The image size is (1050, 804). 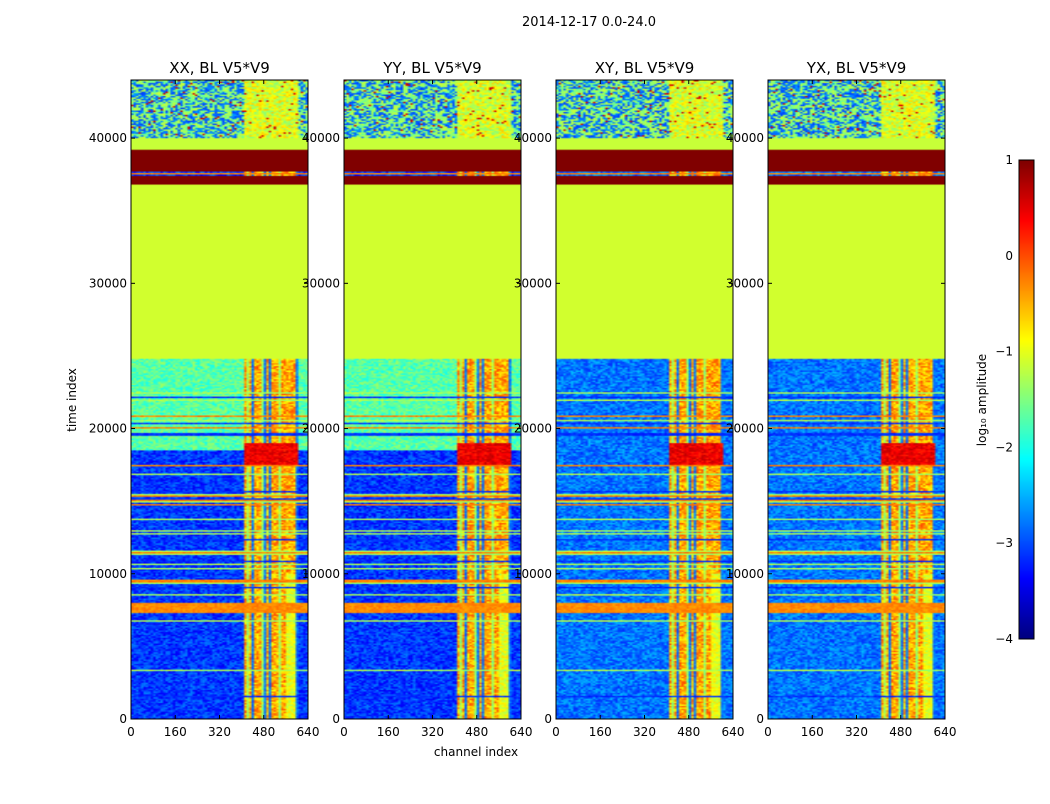 I want to click on panel-title: XY, BL V5*V9, so click(x=645, y=68).